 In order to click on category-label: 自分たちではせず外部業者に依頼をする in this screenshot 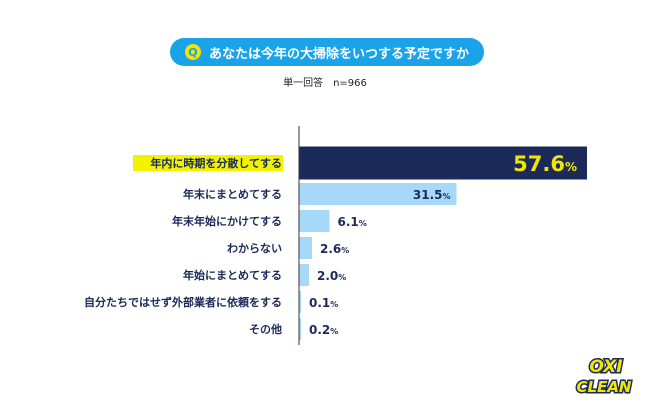, I will do `click(183, 302)`.